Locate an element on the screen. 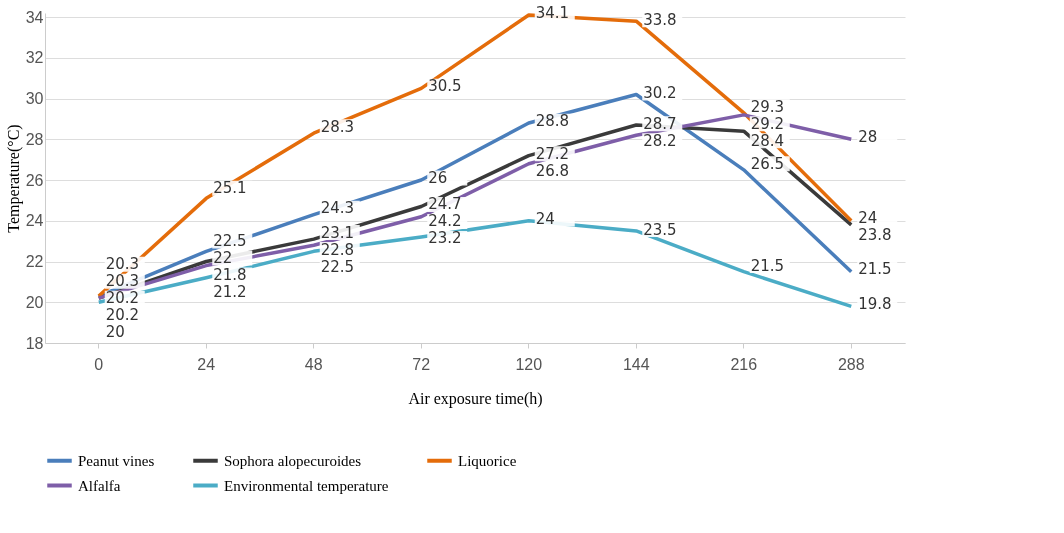 This screenshot has width=1064, height=533. y-tick-label: 26 is located at coordinates (34, 180).